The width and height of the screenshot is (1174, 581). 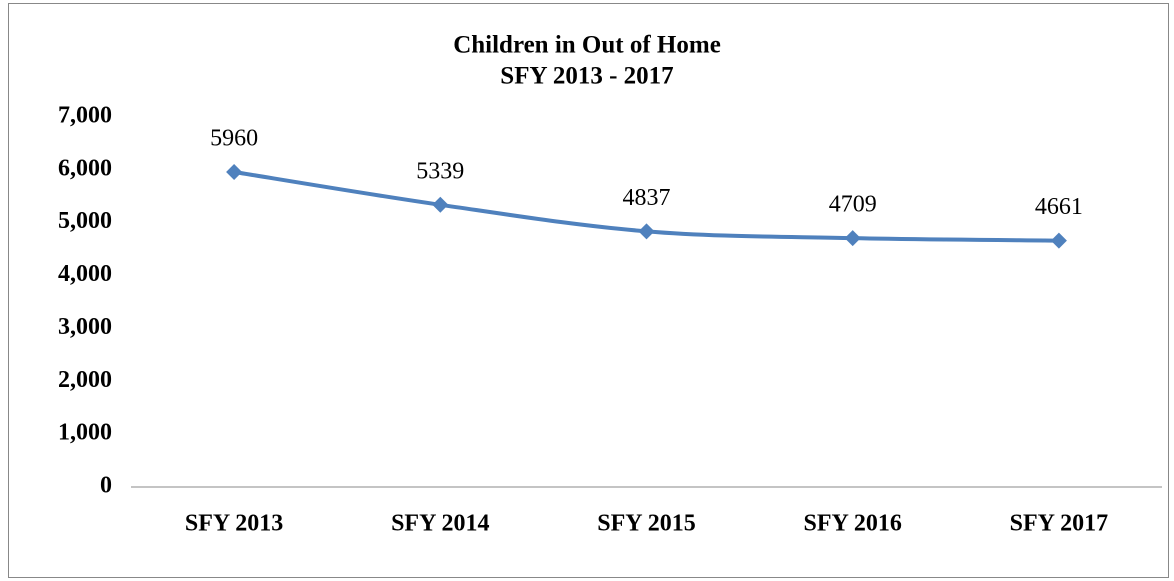 I want to click on x-tick-label: SFY 2016, so click(x=852, y=524).